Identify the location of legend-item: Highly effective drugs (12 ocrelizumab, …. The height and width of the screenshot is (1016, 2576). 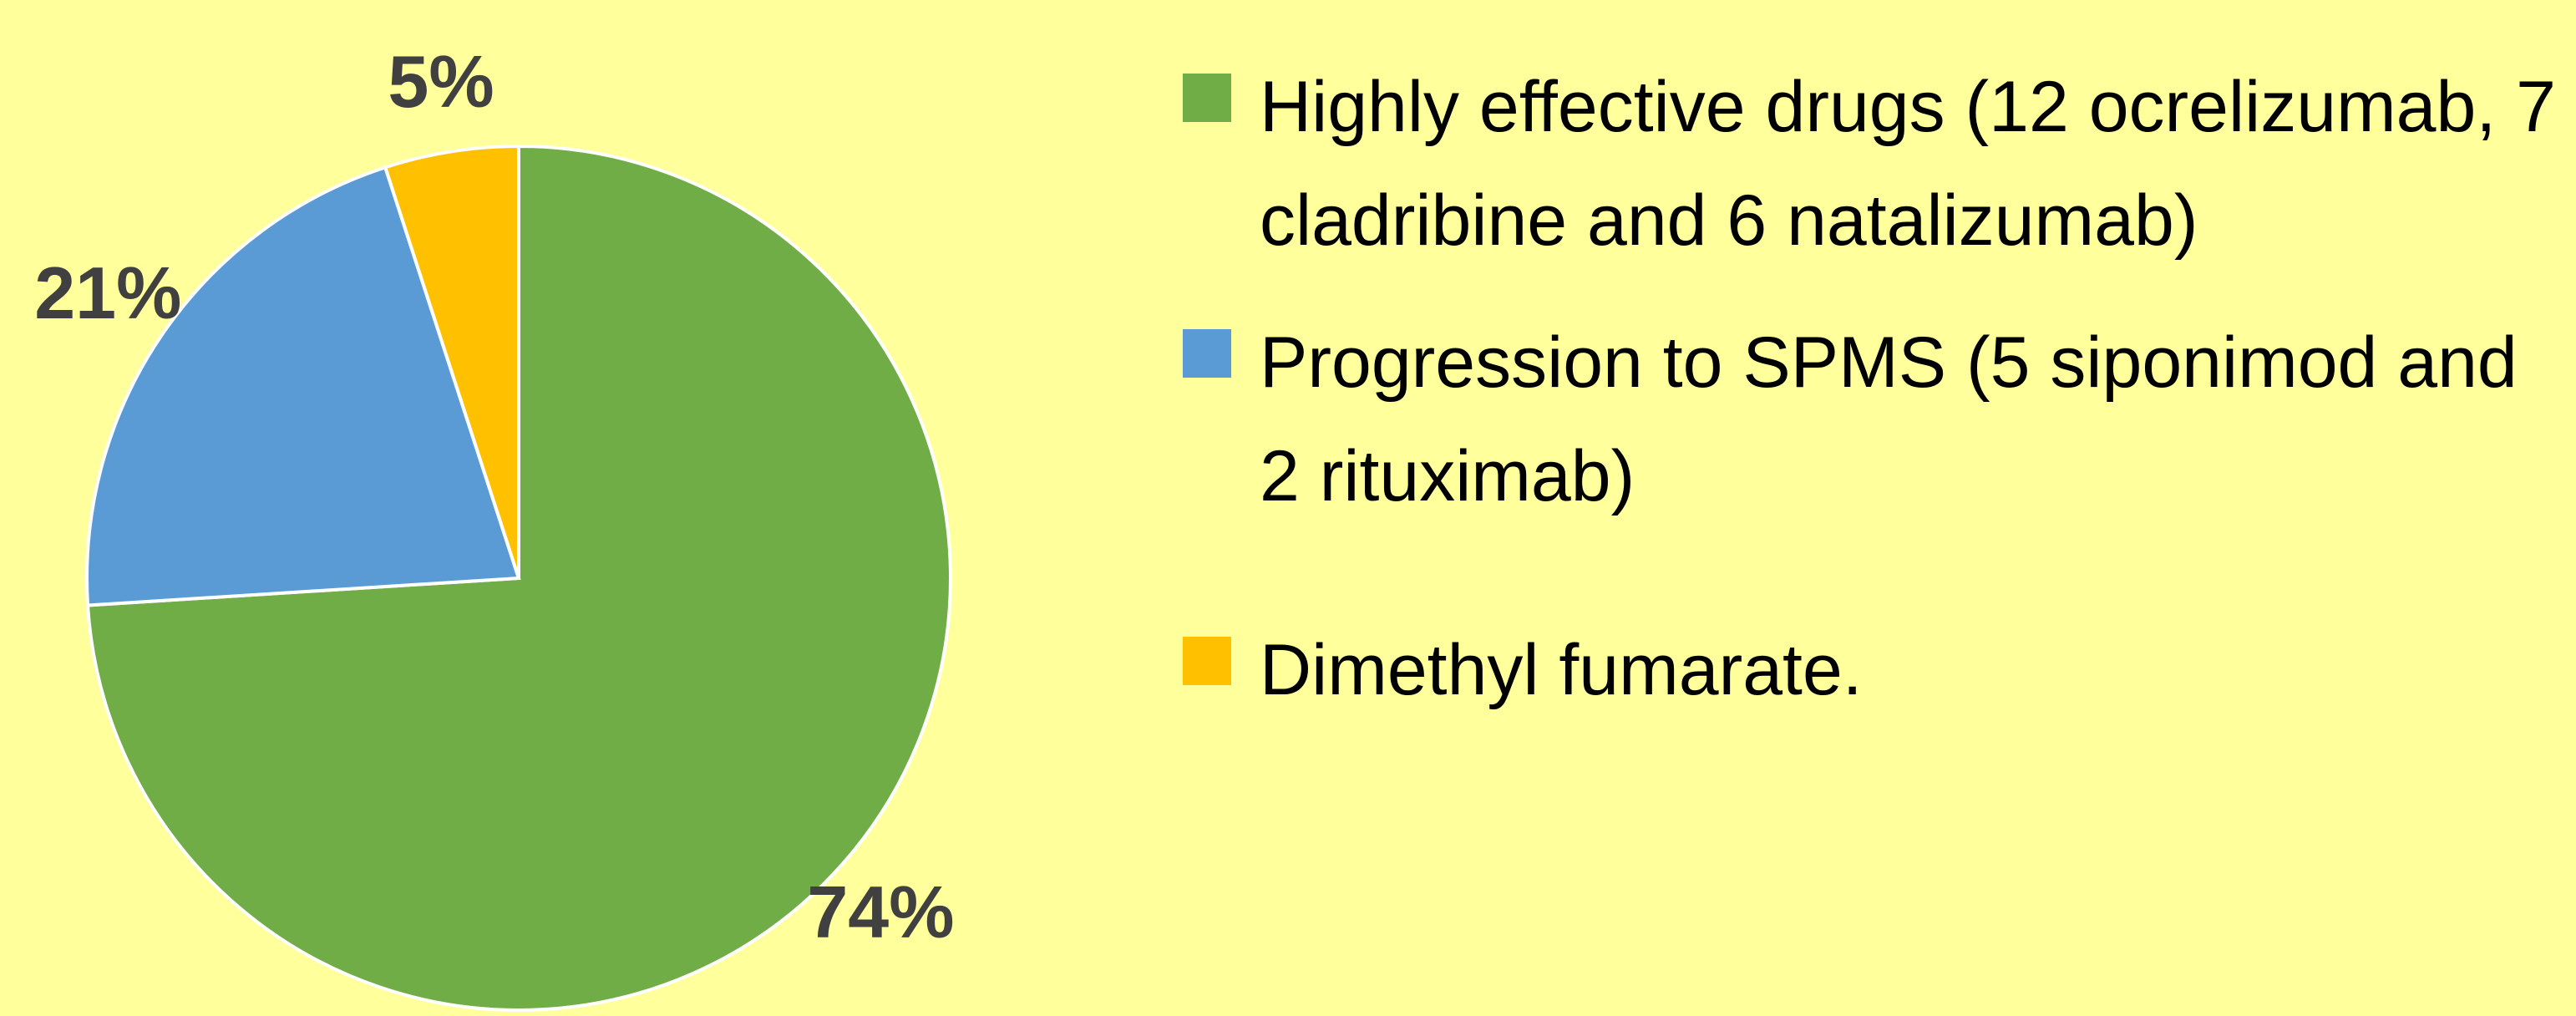
(1876, 163).